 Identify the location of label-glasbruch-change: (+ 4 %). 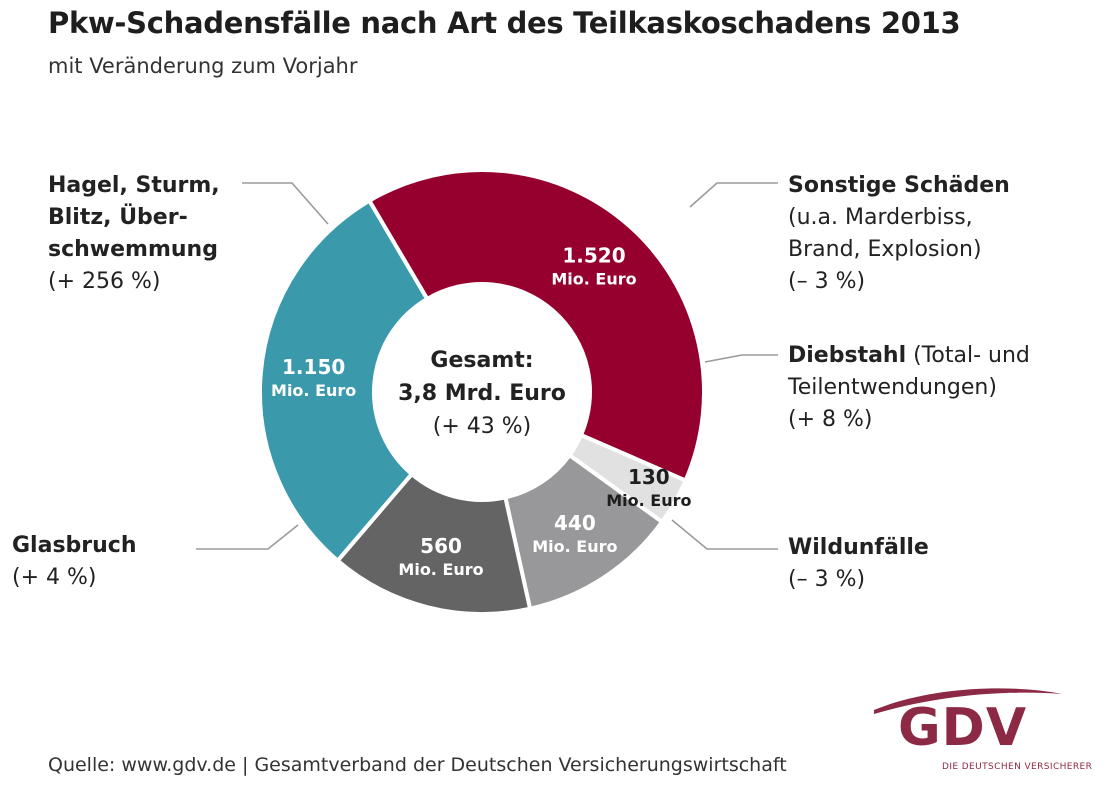
(54, 577).